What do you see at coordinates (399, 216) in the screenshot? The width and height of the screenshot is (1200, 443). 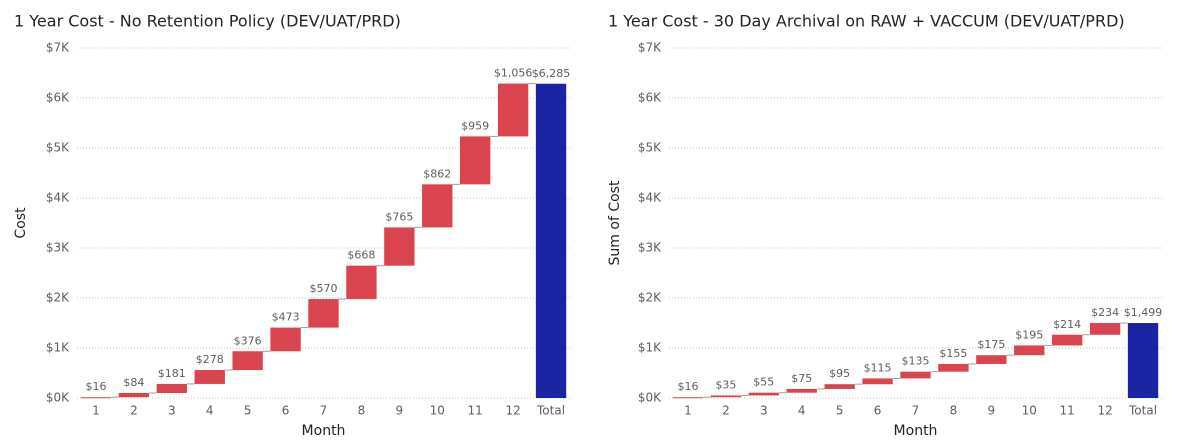 I see `value-label: $765` at bounding box center [399, 216].